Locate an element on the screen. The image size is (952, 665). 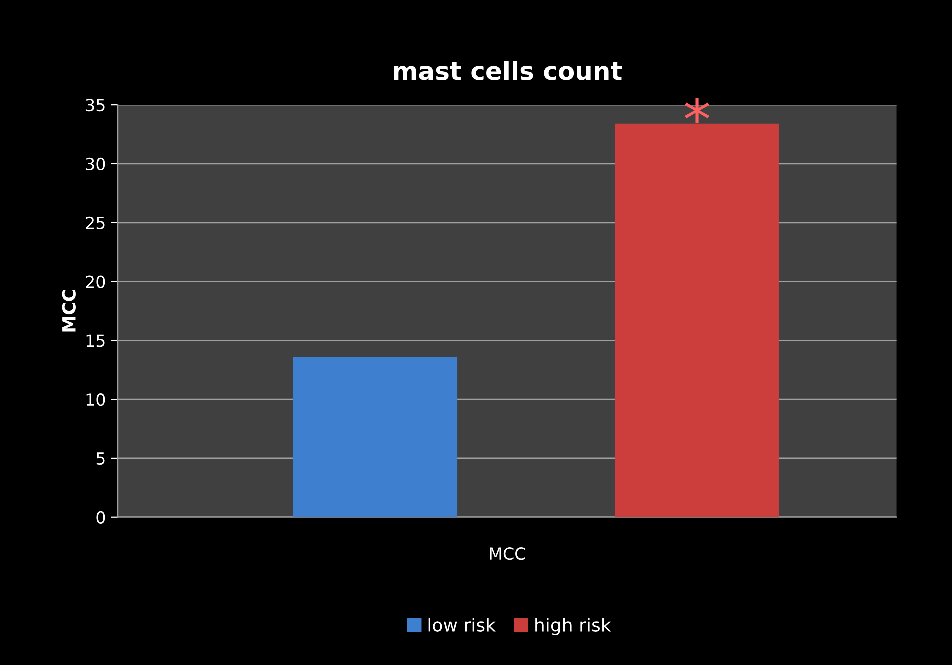
y-tick-label: 30 is located at coordinates (96, 164).